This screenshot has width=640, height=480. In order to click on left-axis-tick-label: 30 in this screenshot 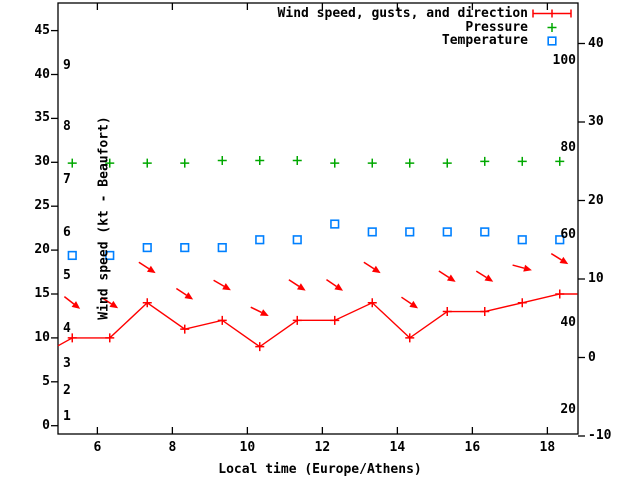, I will do `click(42, 162)`.